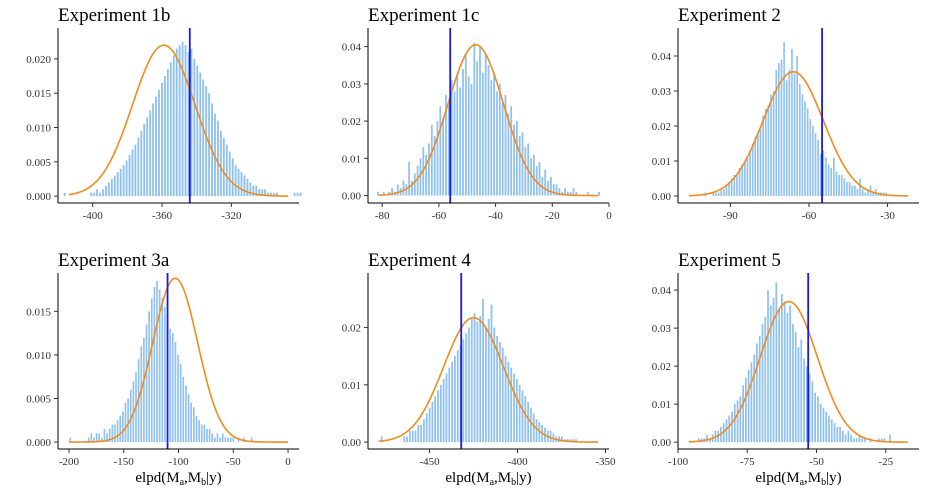  Describe the element at coordinates (162, 216) in the screenshot. I see `x-tick-label: -360` at that location.